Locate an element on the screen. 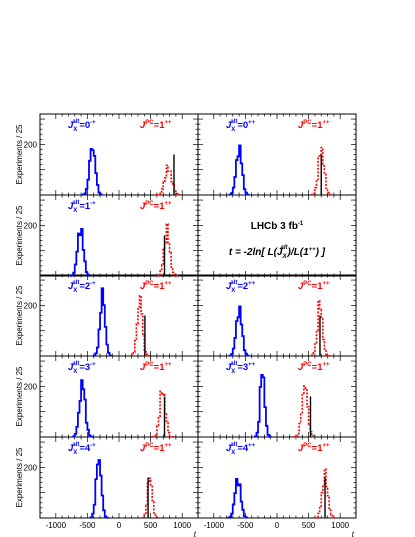 This screenshot has height=537, width=415. info-formula-suffix: ) ] is located at coordinates (320, 252).